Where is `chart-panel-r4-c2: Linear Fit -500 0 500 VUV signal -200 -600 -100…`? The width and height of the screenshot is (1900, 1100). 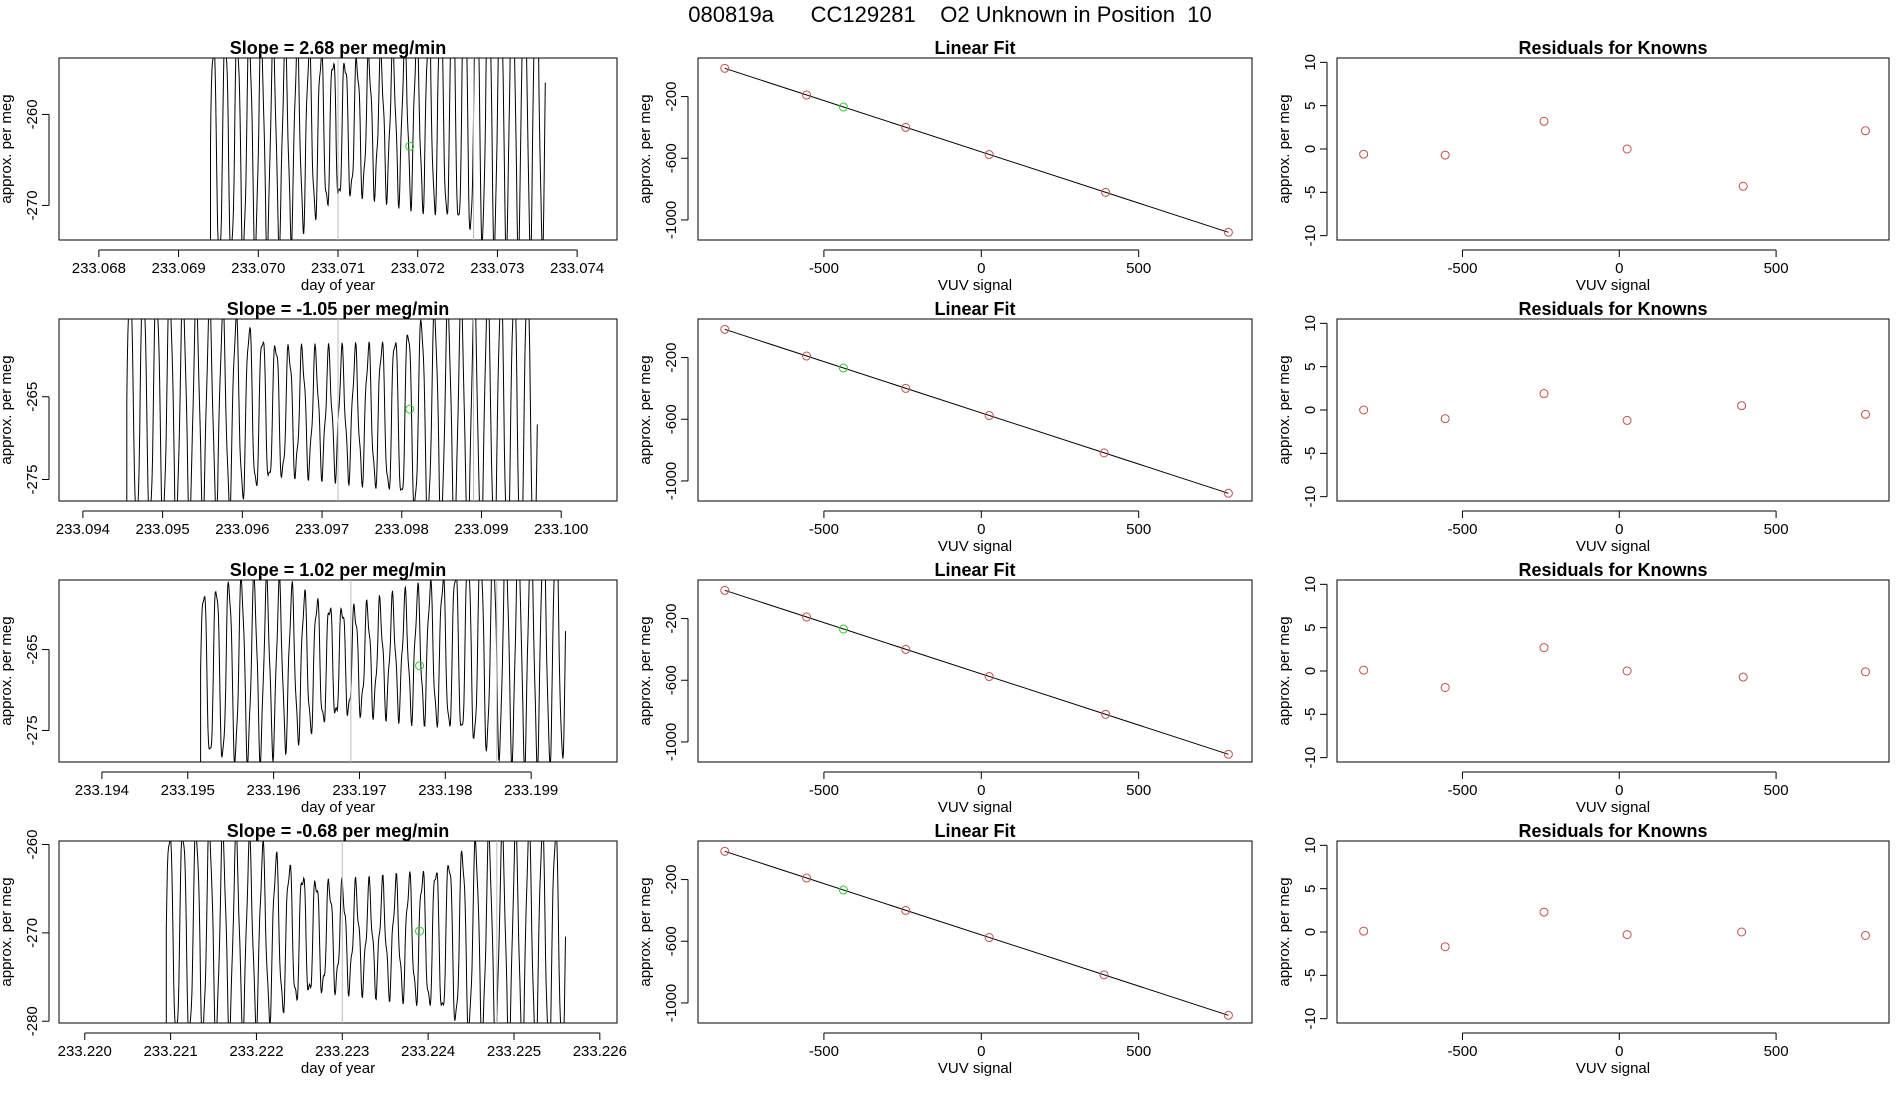
chart-panel-r4-c2: Linear Fit -500 0 500 VUV signal -200 -600 -100… is located at coordinates (945, 949).